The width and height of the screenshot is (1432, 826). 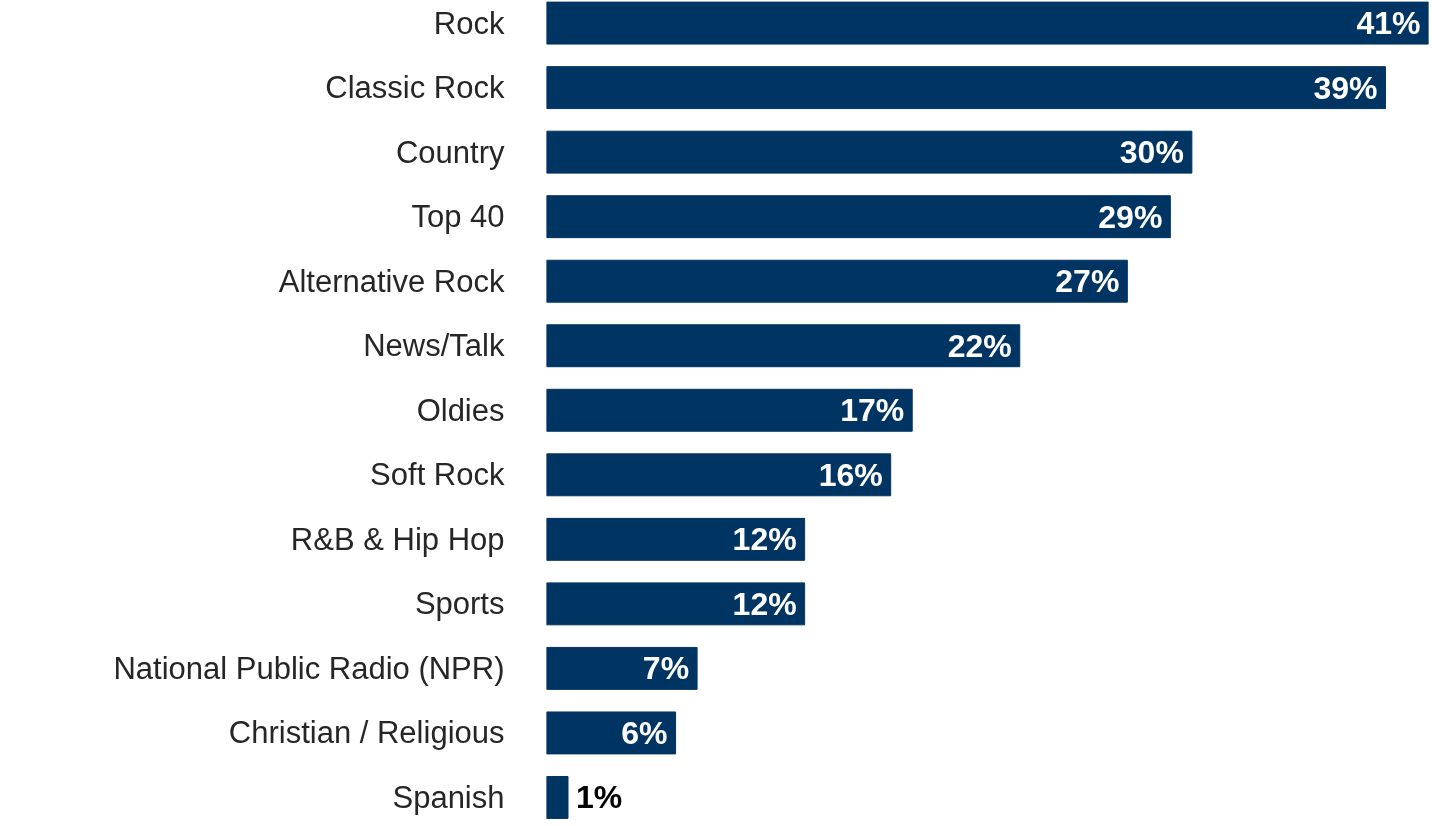 What do you see at coordinates (850, 474) in the screenshot?
I see `data-label: 16%` at bounding box center [850, 474].